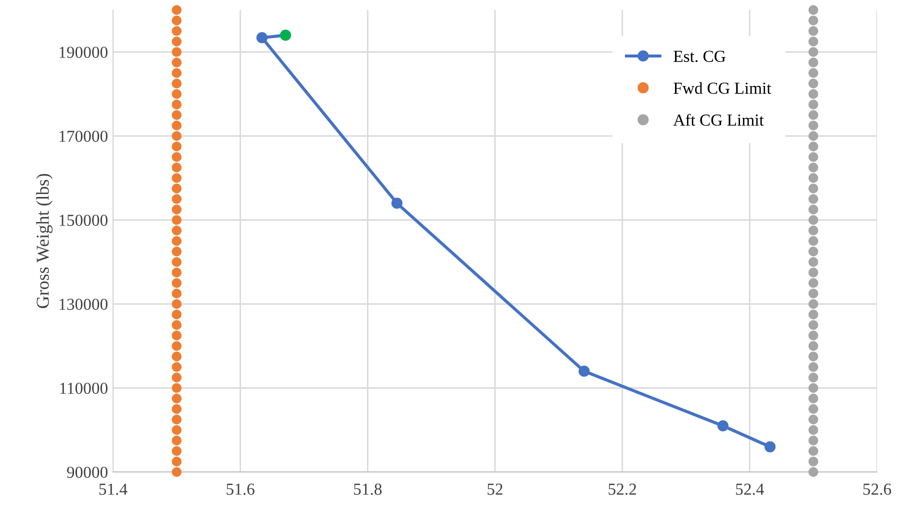  I want to click on y-axis-title: Gross Weight (lbs), so click(44, 241).